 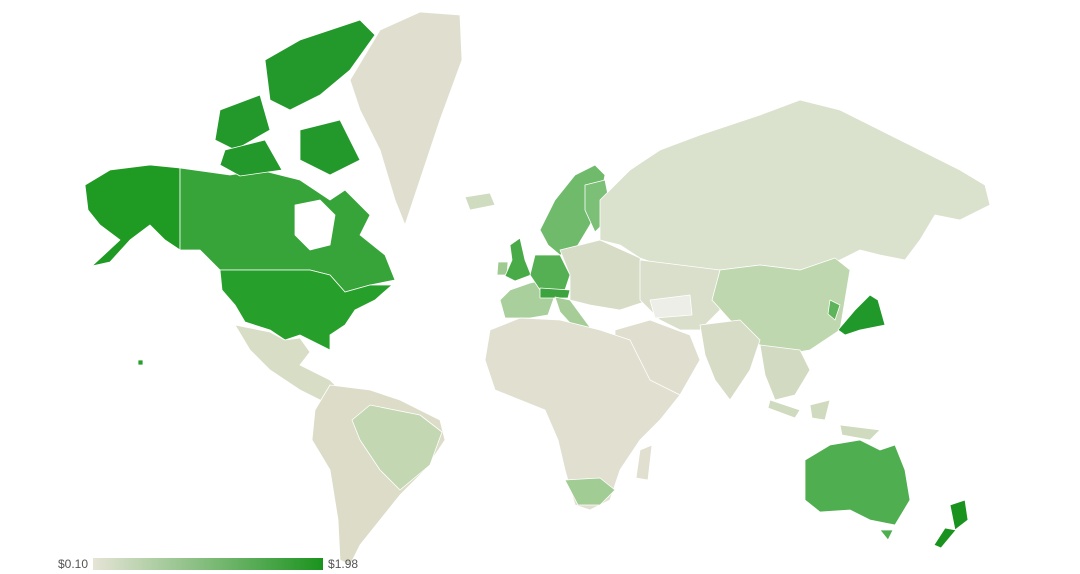 What do you see at coordinates (287, 230) in the screenshot?
I see `region-canada` at bounding box center [287, 230].